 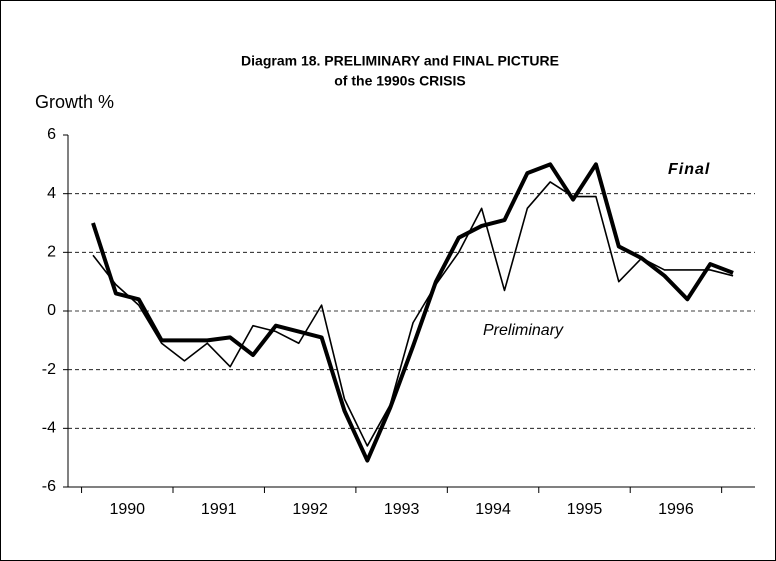 What do you see at coordinates (127, 509) in the screenshot?
I see `x-tick-label: 1990` at bounding box center [127, 509].